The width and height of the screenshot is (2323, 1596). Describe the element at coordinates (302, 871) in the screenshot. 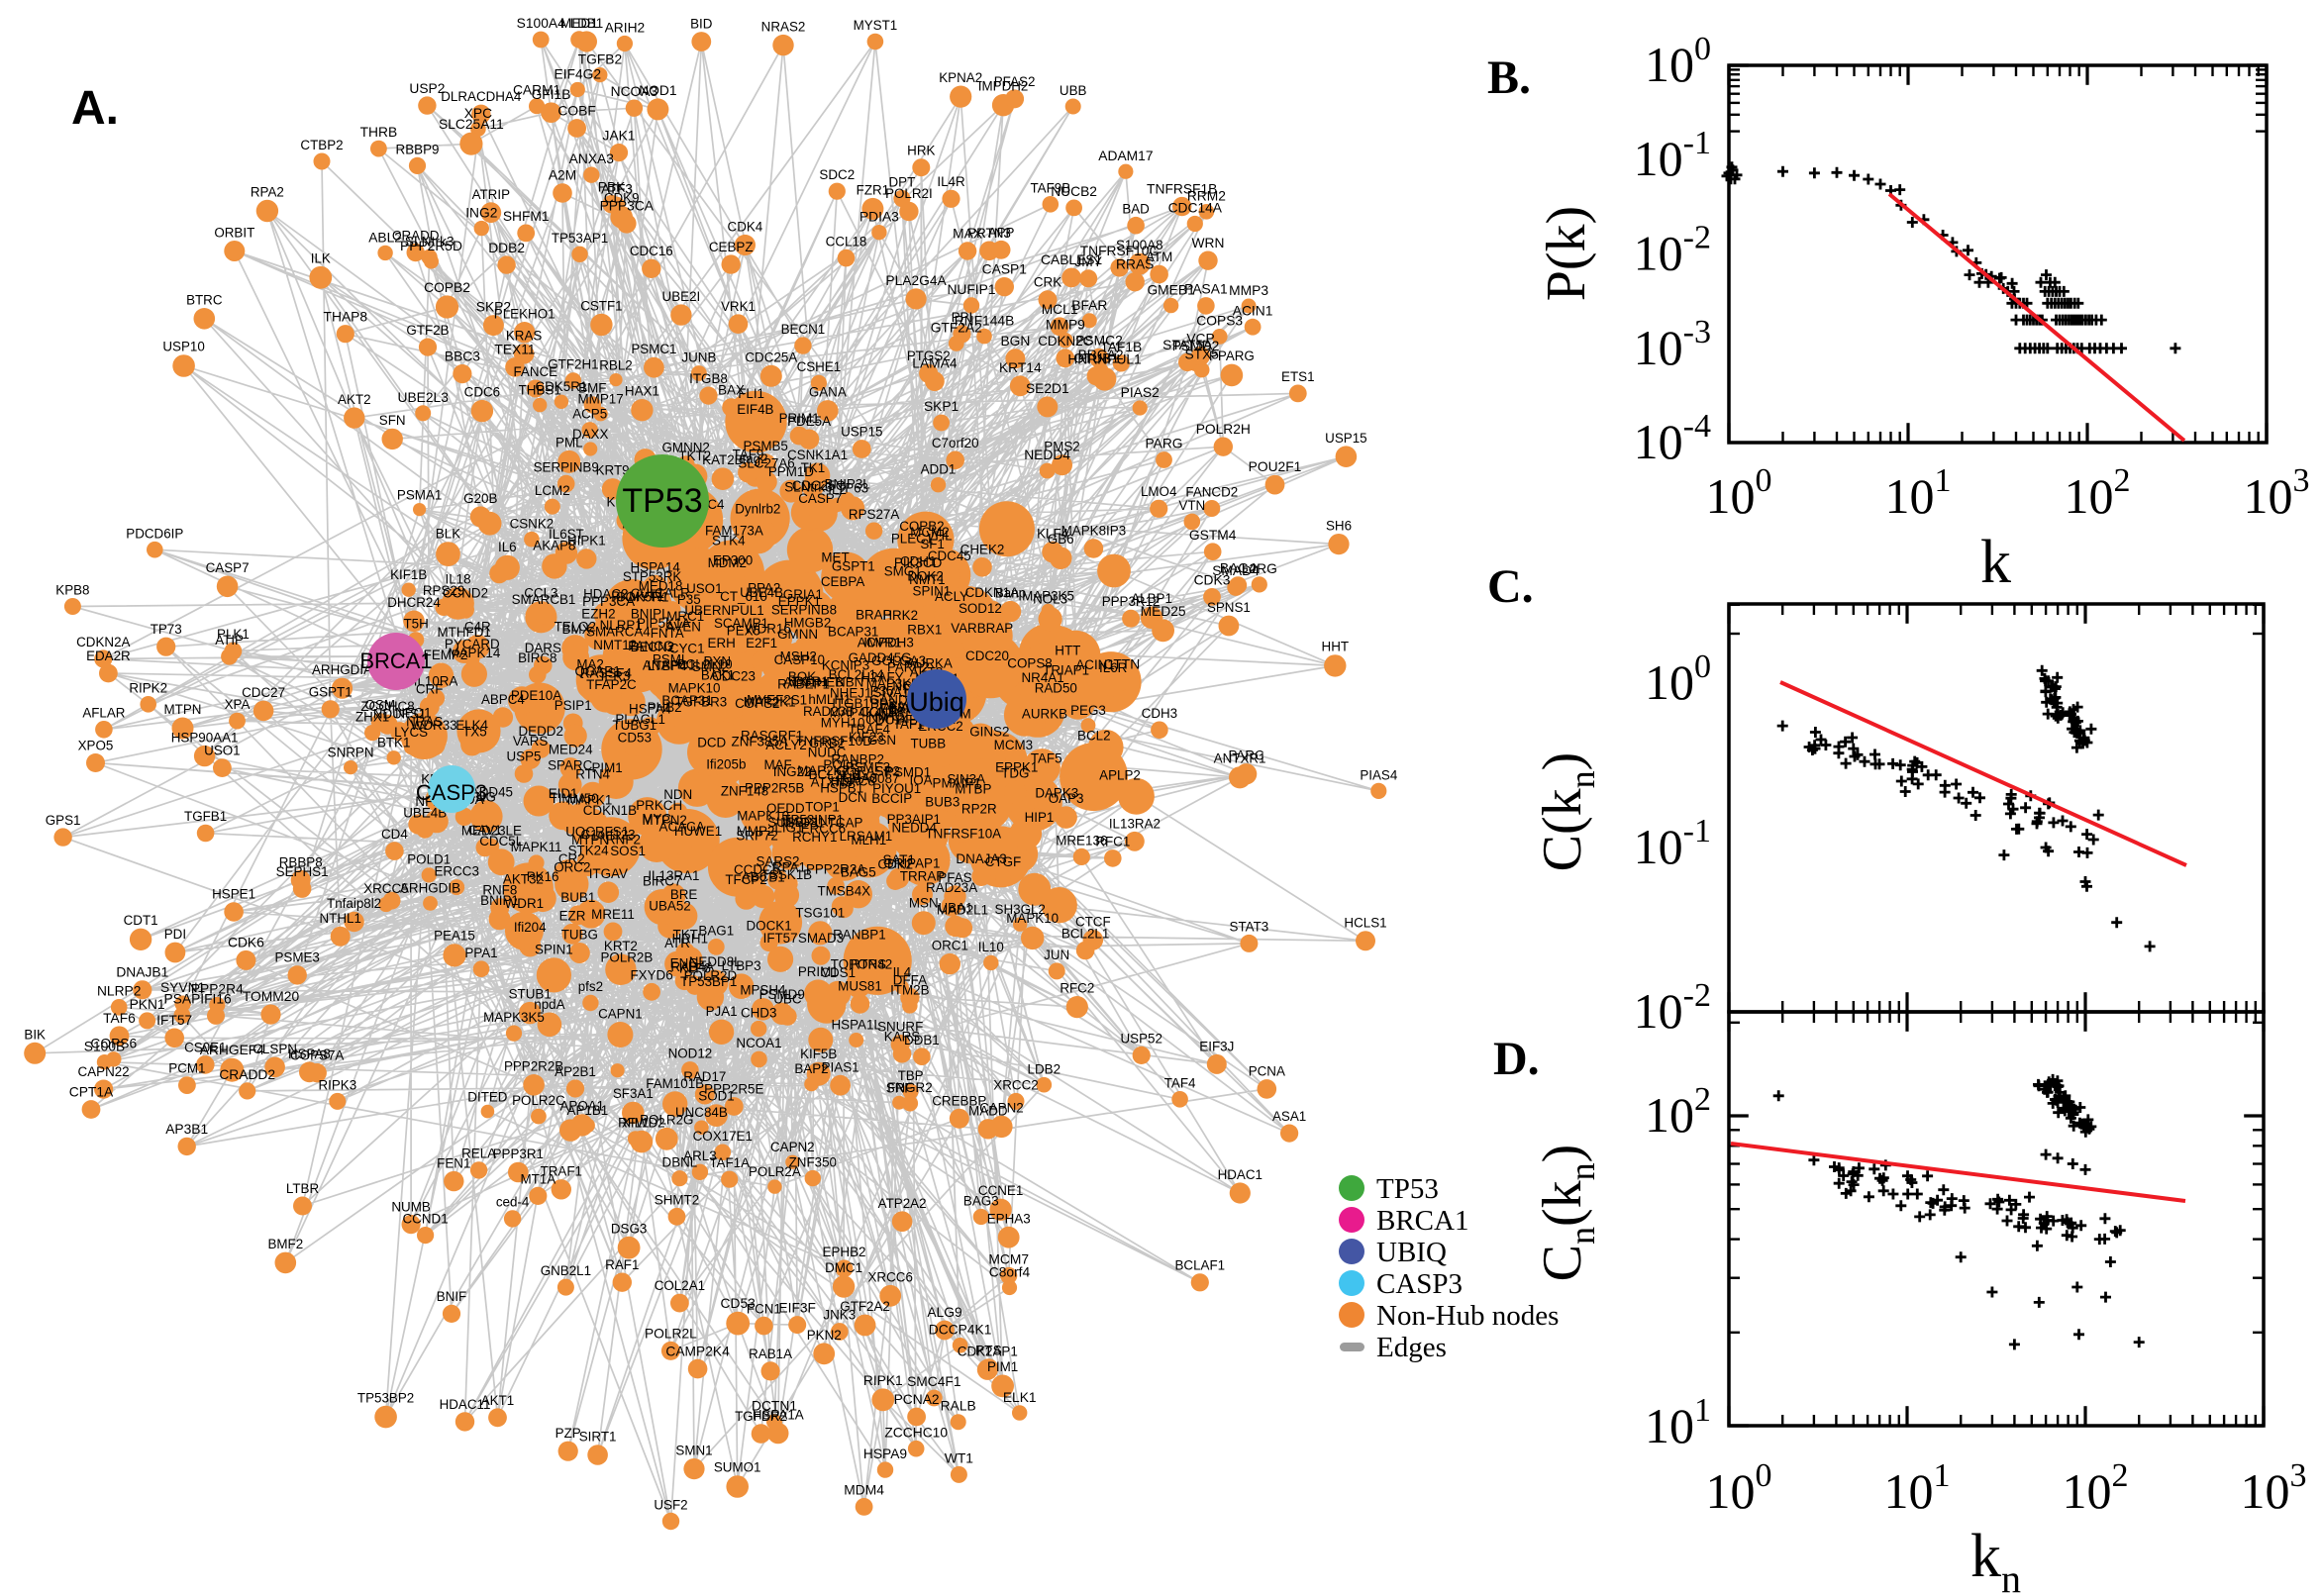

I see `svg-text: SEPHS1` at that location.